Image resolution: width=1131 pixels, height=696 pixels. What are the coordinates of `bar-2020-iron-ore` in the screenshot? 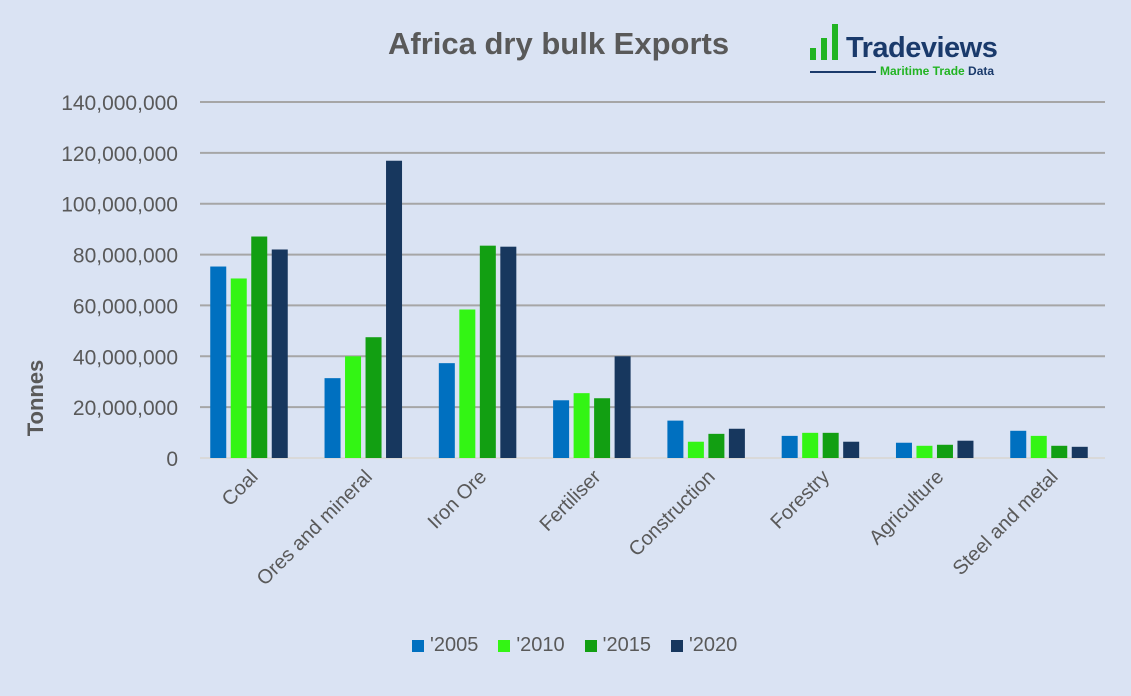 It's located at (508, 352).